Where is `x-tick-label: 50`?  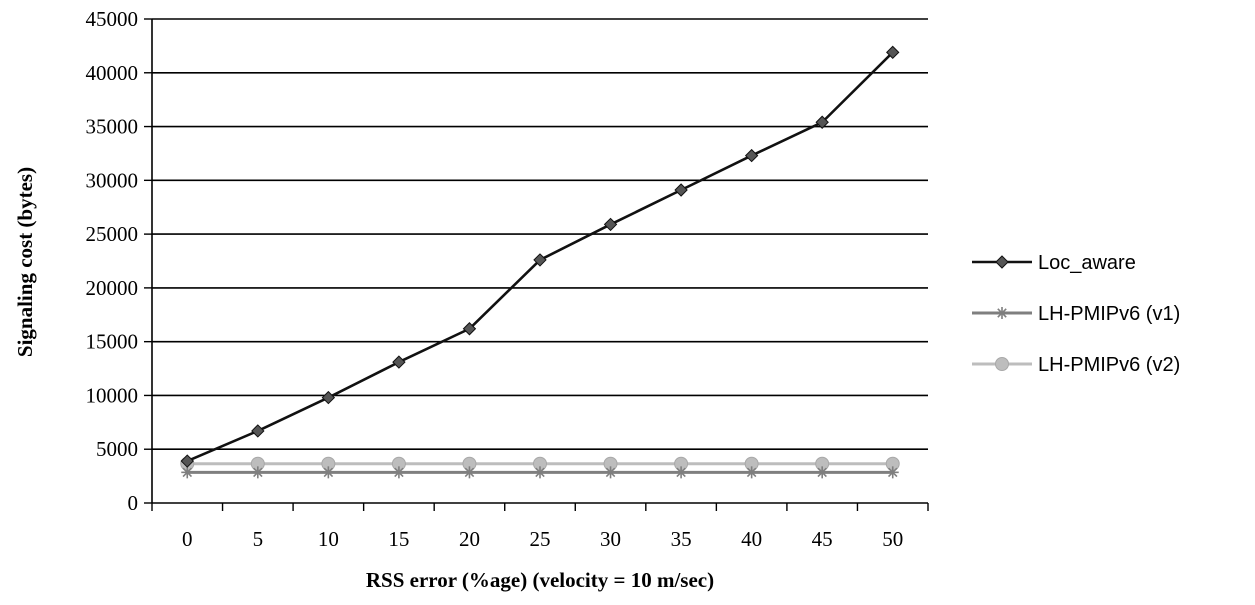 x-tick-label: 50 is located at coordinates (892, 539).